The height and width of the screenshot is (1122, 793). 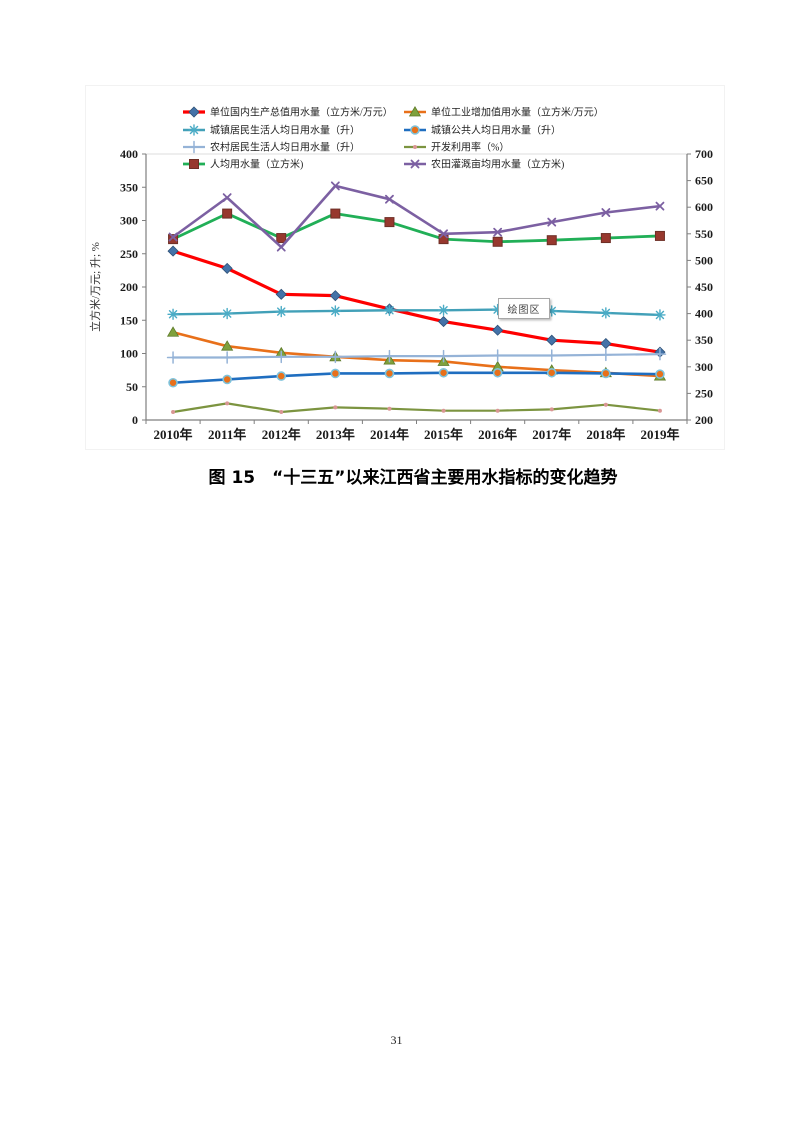 I want to click on series-development-utilization-rate, so click(x=416, y=408).